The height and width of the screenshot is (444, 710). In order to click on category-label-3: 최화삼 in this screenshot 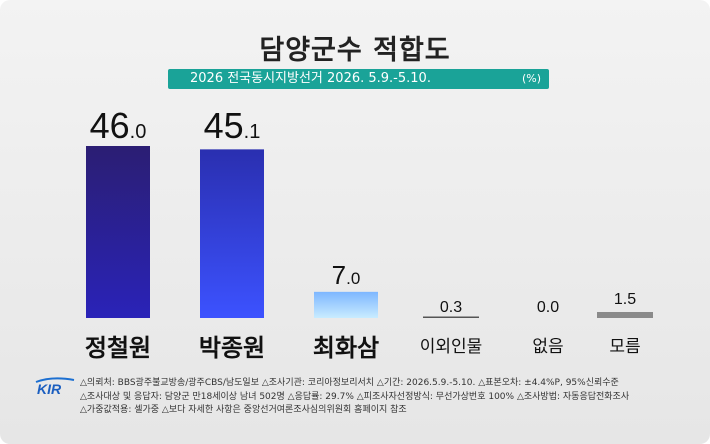, I will do `click(346, 348)`.